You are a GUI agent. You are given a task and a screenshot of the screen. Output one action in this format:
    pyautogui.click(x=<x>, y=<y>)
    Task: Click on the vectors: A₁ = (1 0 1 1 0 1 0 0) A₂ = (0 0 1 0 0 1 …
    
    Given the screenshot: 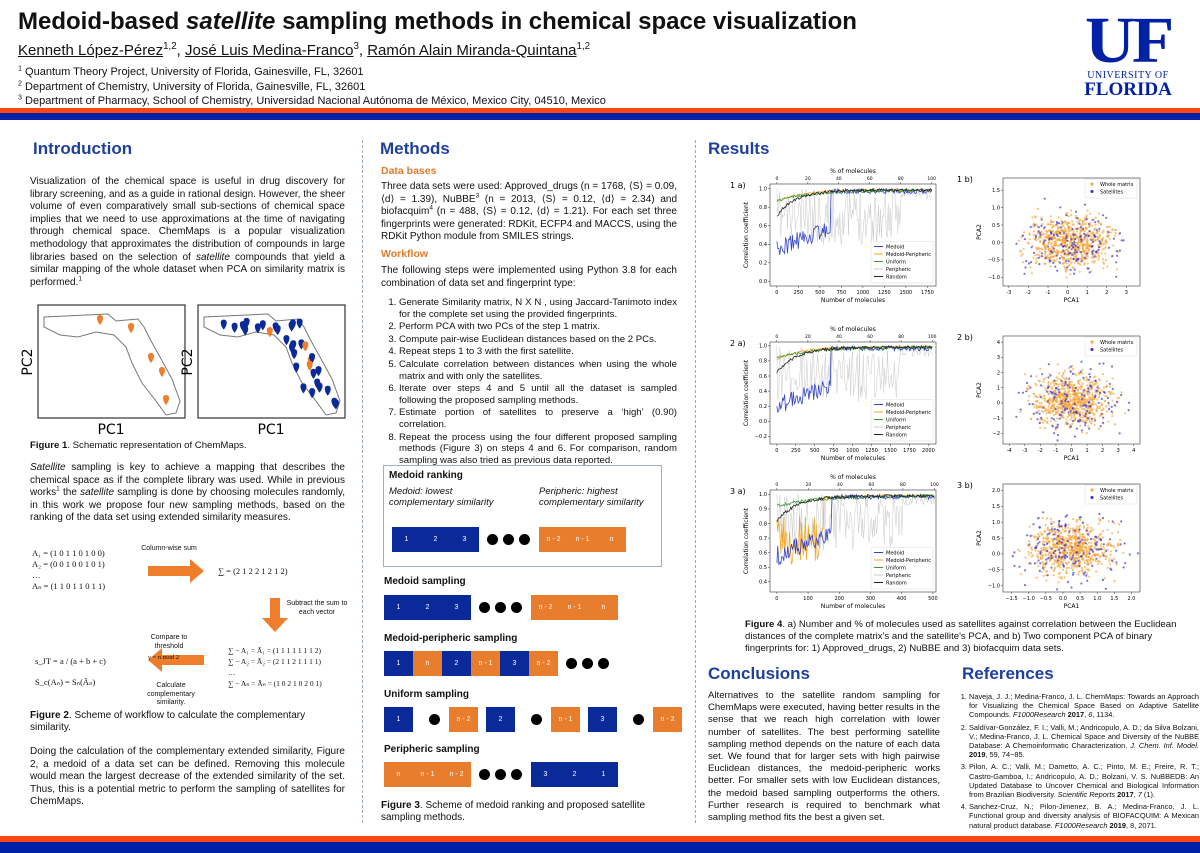 What is the action you would take?
    pyautogui.click(x=68, y=570)
    